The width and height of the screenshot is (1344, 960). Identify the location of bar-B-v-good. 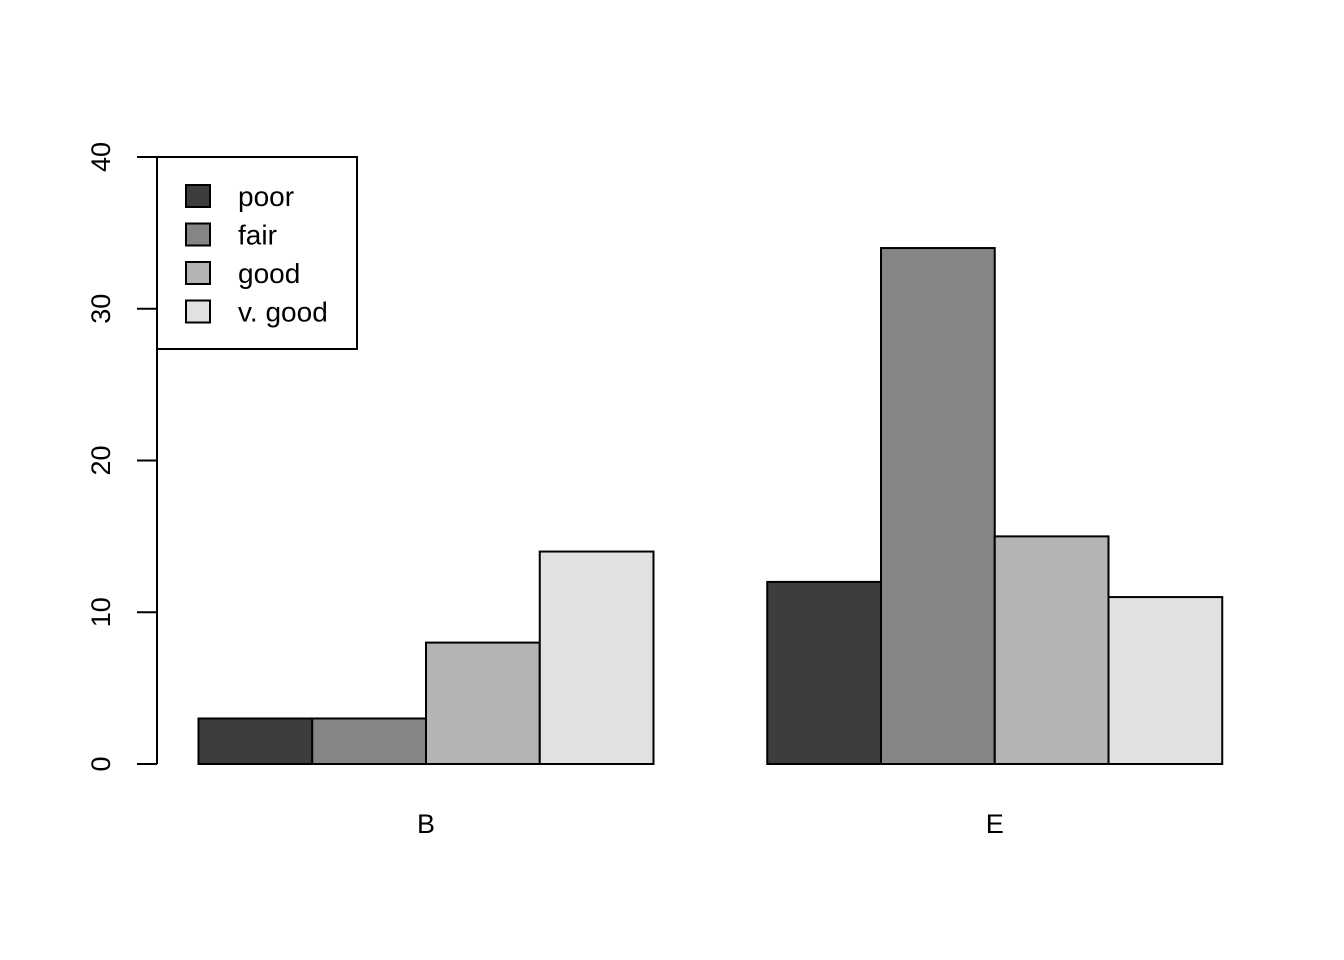
(596, 657).